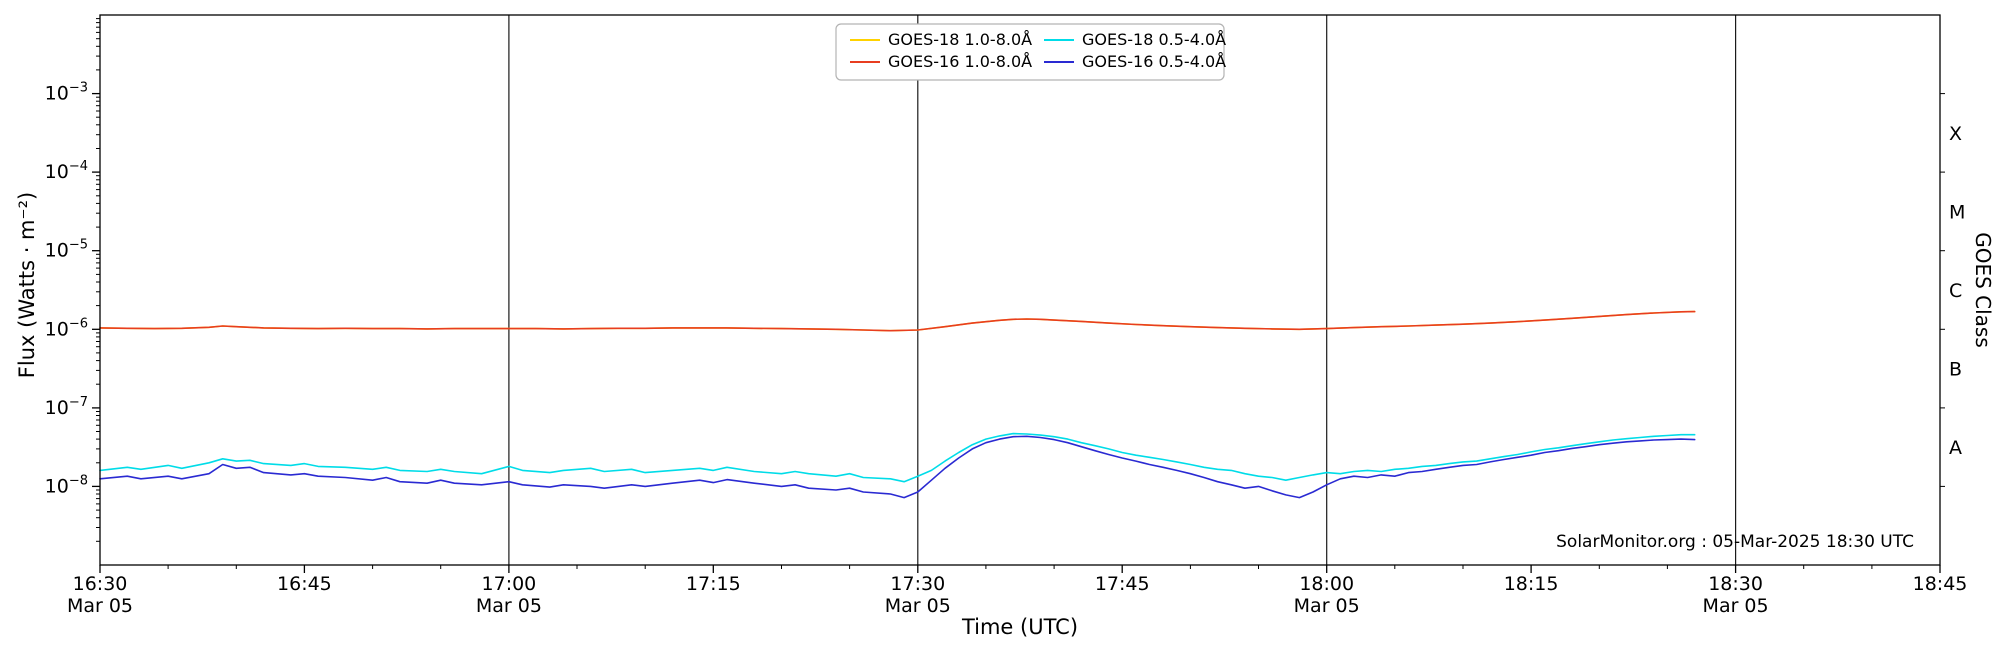  I want to click on y-tick-label: 10⁻³, so click(66, 93).